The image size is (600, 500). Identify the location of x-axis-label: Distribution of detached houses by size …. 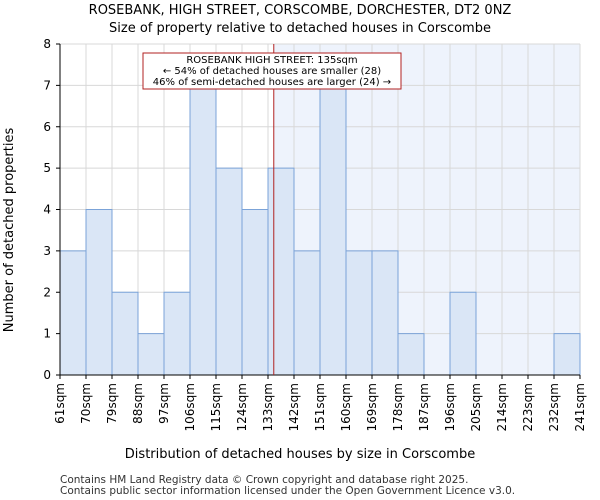
(300, 454).